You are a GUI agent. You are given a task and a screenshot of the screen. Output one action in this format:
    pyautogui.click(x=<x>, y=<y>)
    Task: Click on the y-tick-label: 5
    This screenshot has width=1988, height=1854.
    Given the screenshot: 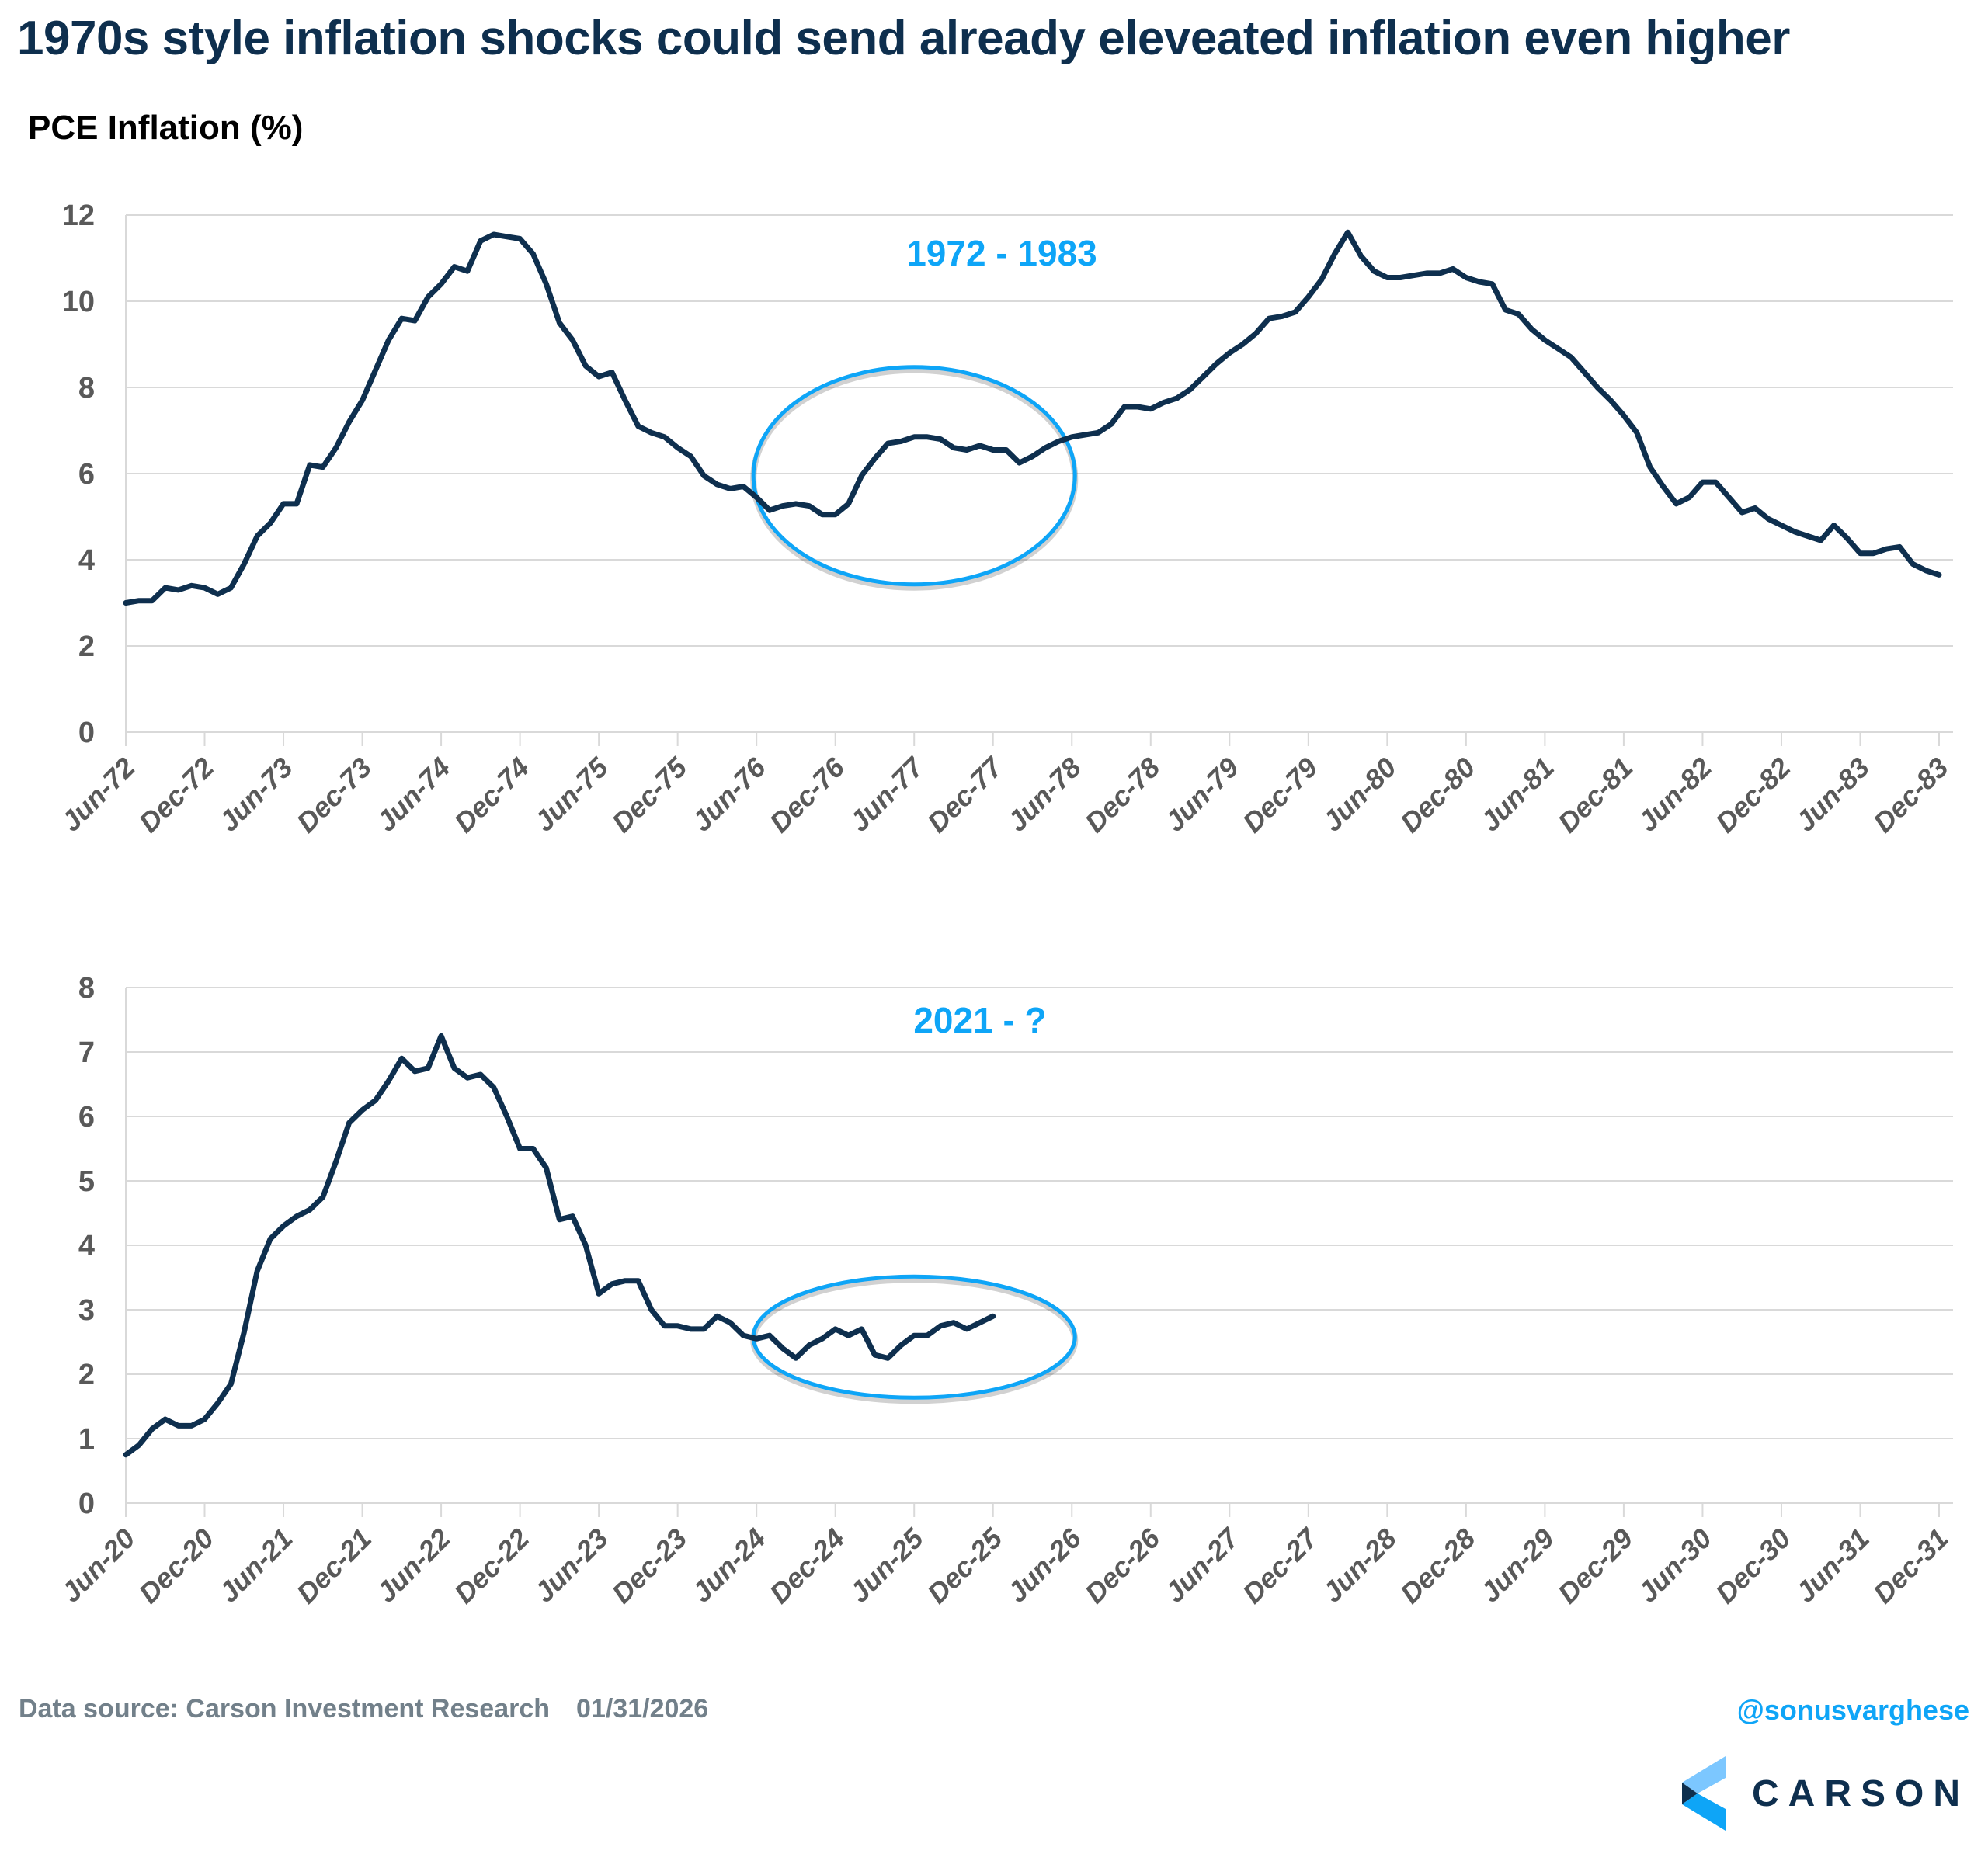 What is the action you would take?
    pyautogui.click(x=86, y=1181)
    